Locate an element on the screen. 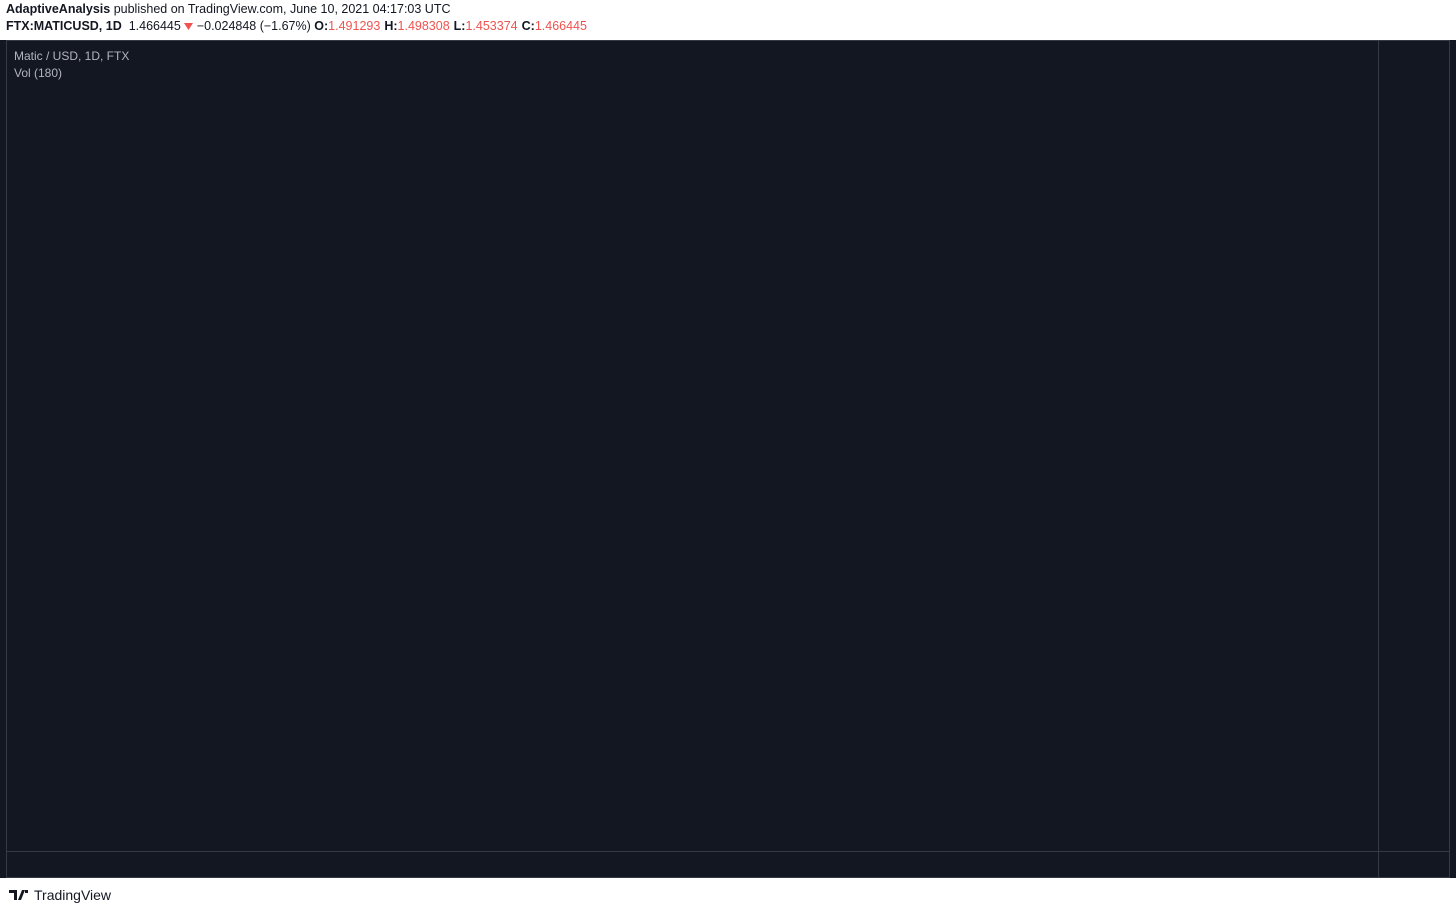 Image resolution: width=1456 pixels, height=912 pixels. ohlc-value: 1.453374 is located at coordinates (491, 26).